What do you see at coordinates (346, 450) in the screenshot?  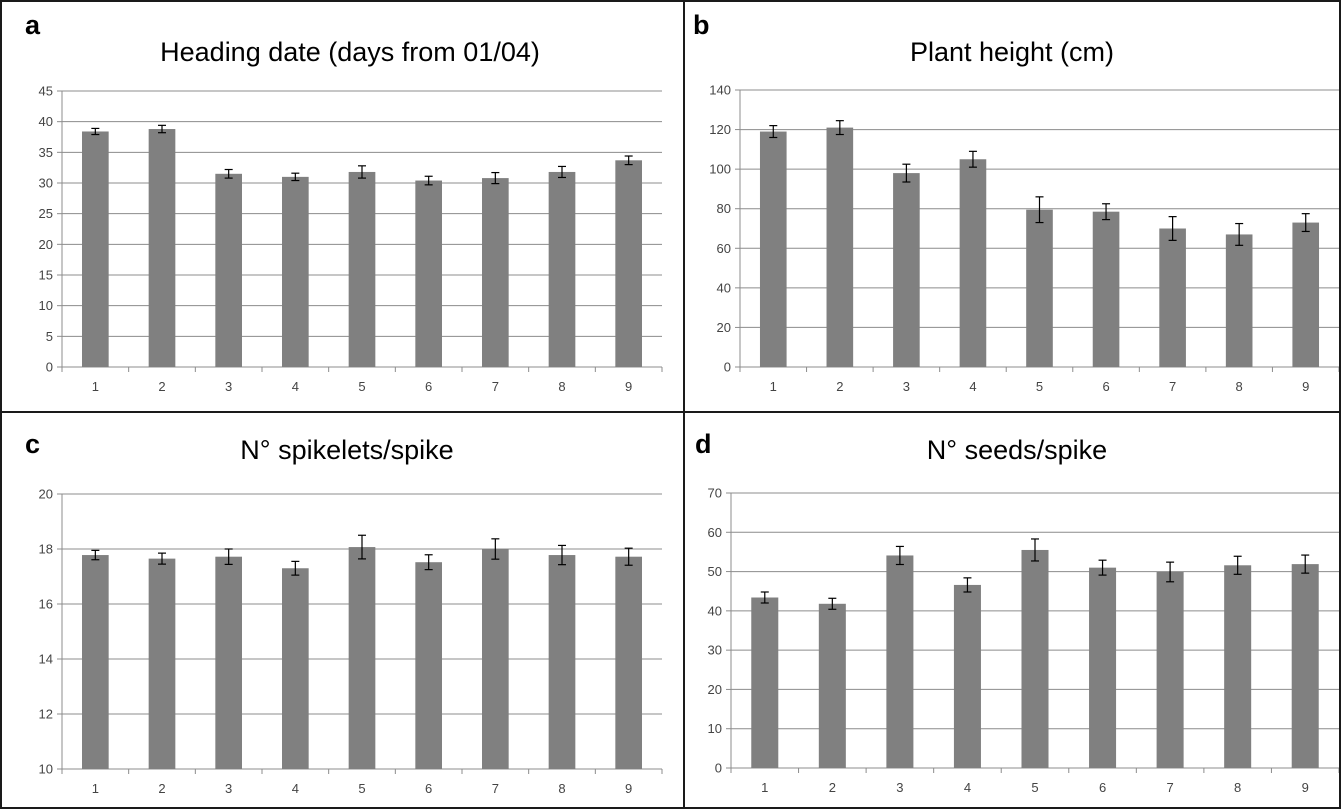 I see `chart-title: N° spikelets/spike` at bounding box center [346, 450].